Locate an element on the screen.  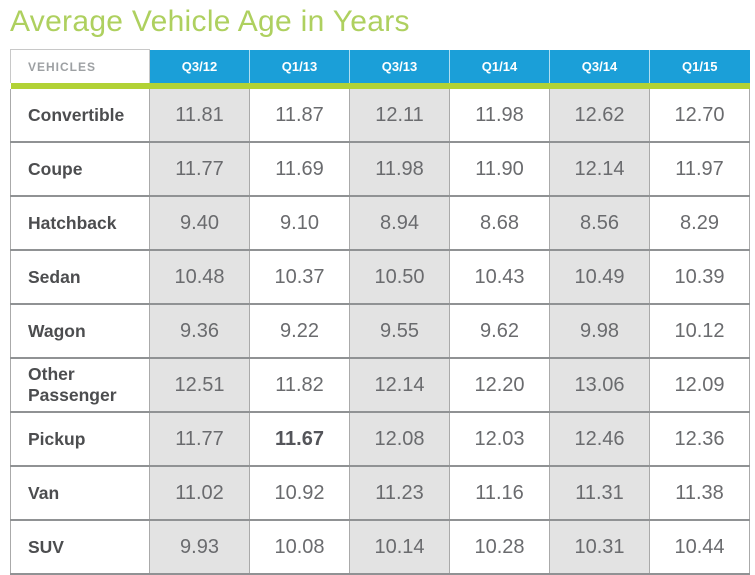
column-header-q3-13: Q3/13 is located at coordinates (399, 66).